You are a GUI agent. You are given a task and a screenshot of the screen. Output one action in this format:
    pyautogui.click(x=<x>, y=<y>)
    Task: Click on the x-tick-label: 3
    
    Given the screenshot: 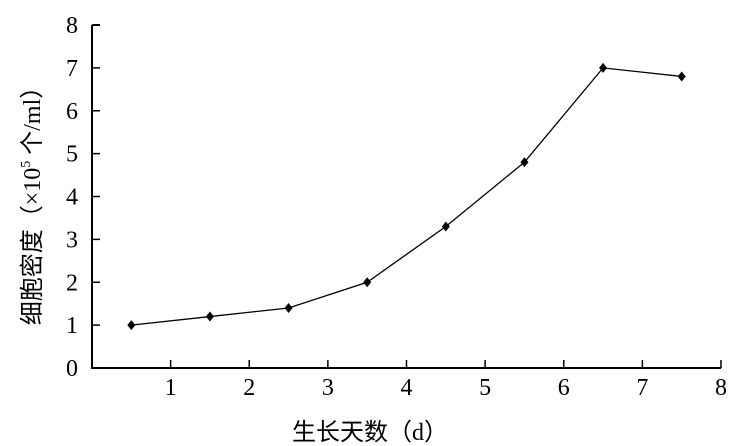 What is the action you would take?
    pyautogui.click(x=328, y=388)
    